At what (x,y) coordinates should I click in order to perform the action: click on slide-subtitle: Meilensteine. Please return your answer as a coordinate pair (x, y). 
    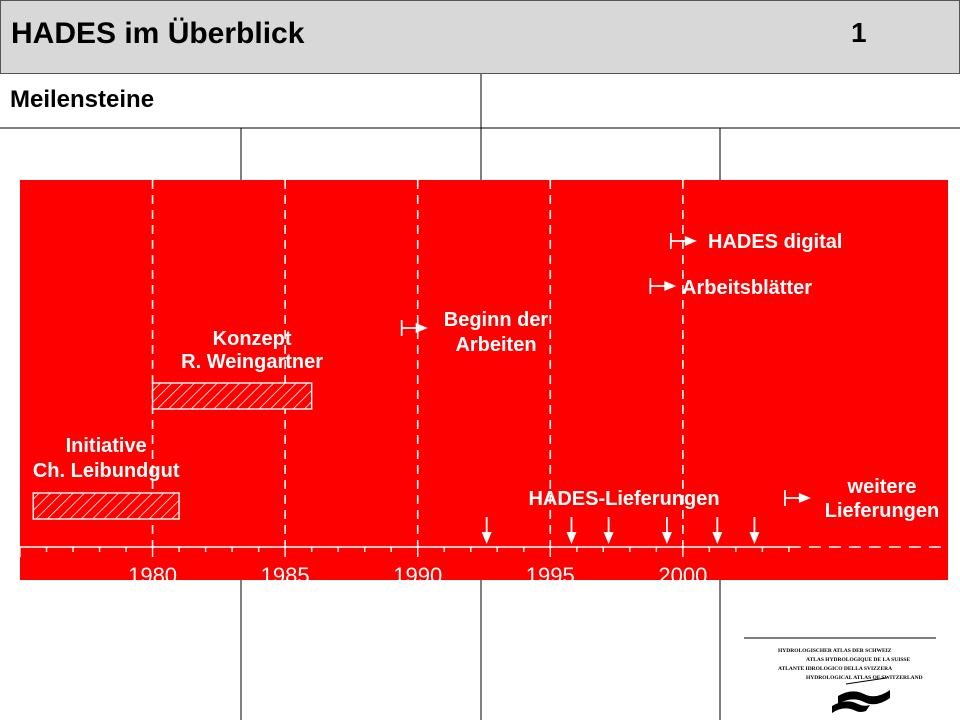
    Looking at the image, I should click on (82, 99).